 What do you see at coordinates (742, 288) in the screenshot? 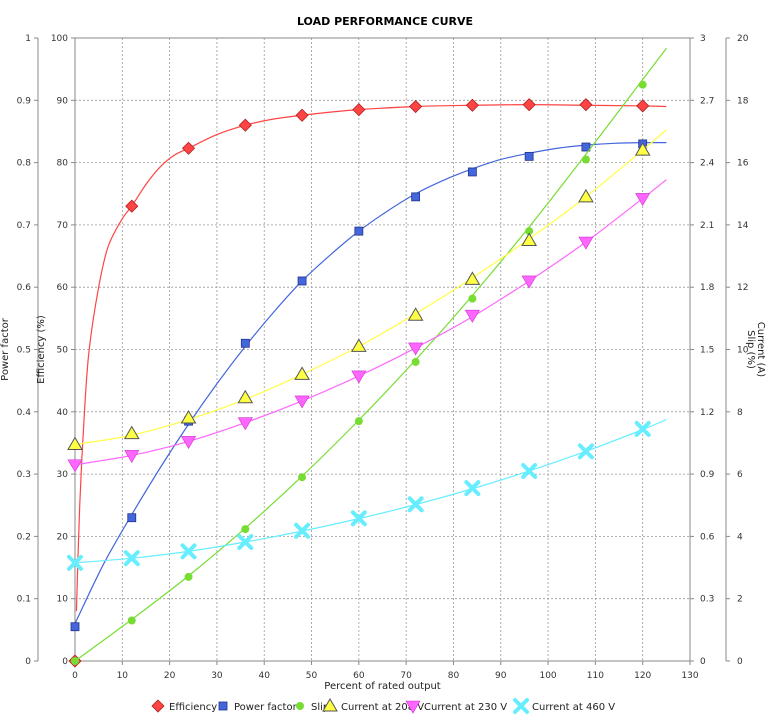
I see `current-tick-label: 12` at bounding box center [742, 288].